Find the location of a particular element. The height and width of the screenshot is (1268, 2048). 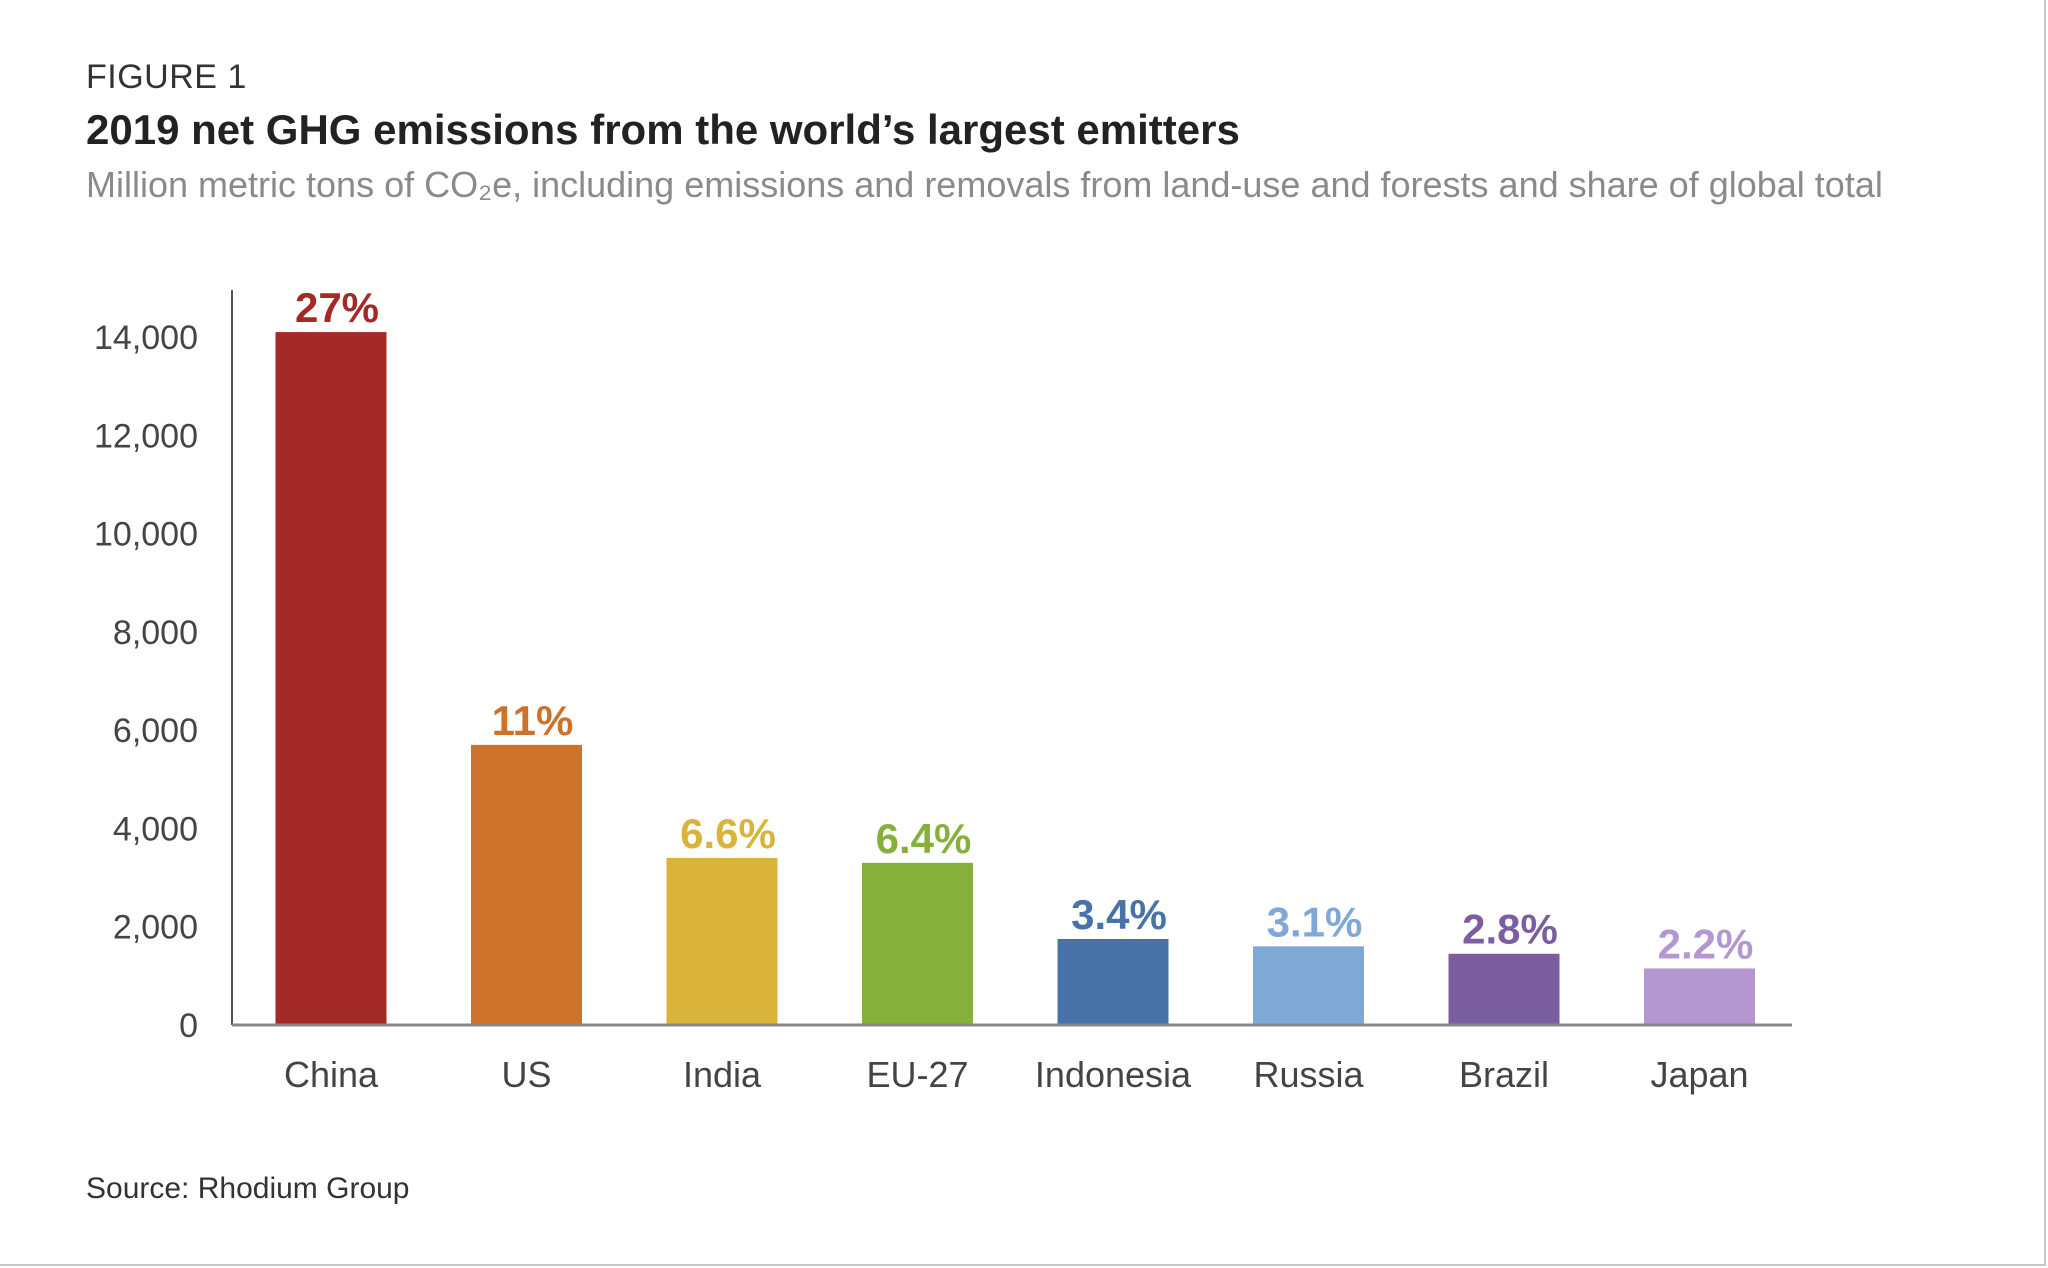

data-label: 2.2% is located at coordinates (1706, 943).